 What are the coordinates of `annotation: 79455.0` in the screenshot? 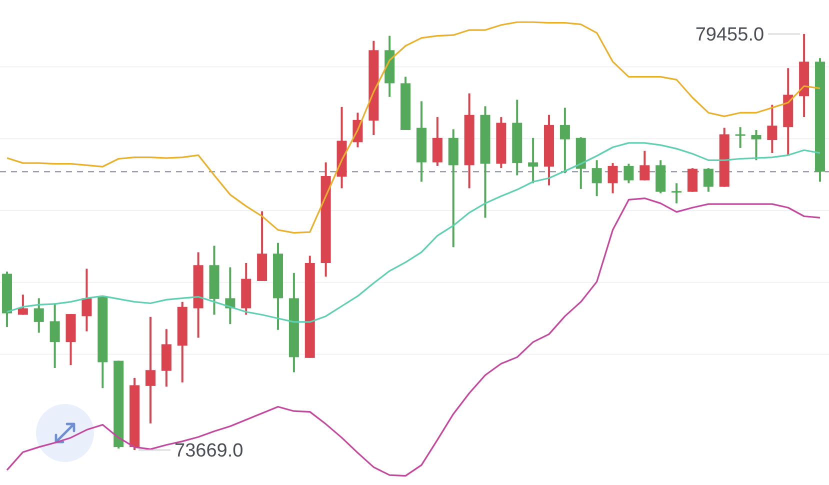 It's located at (729, 35).